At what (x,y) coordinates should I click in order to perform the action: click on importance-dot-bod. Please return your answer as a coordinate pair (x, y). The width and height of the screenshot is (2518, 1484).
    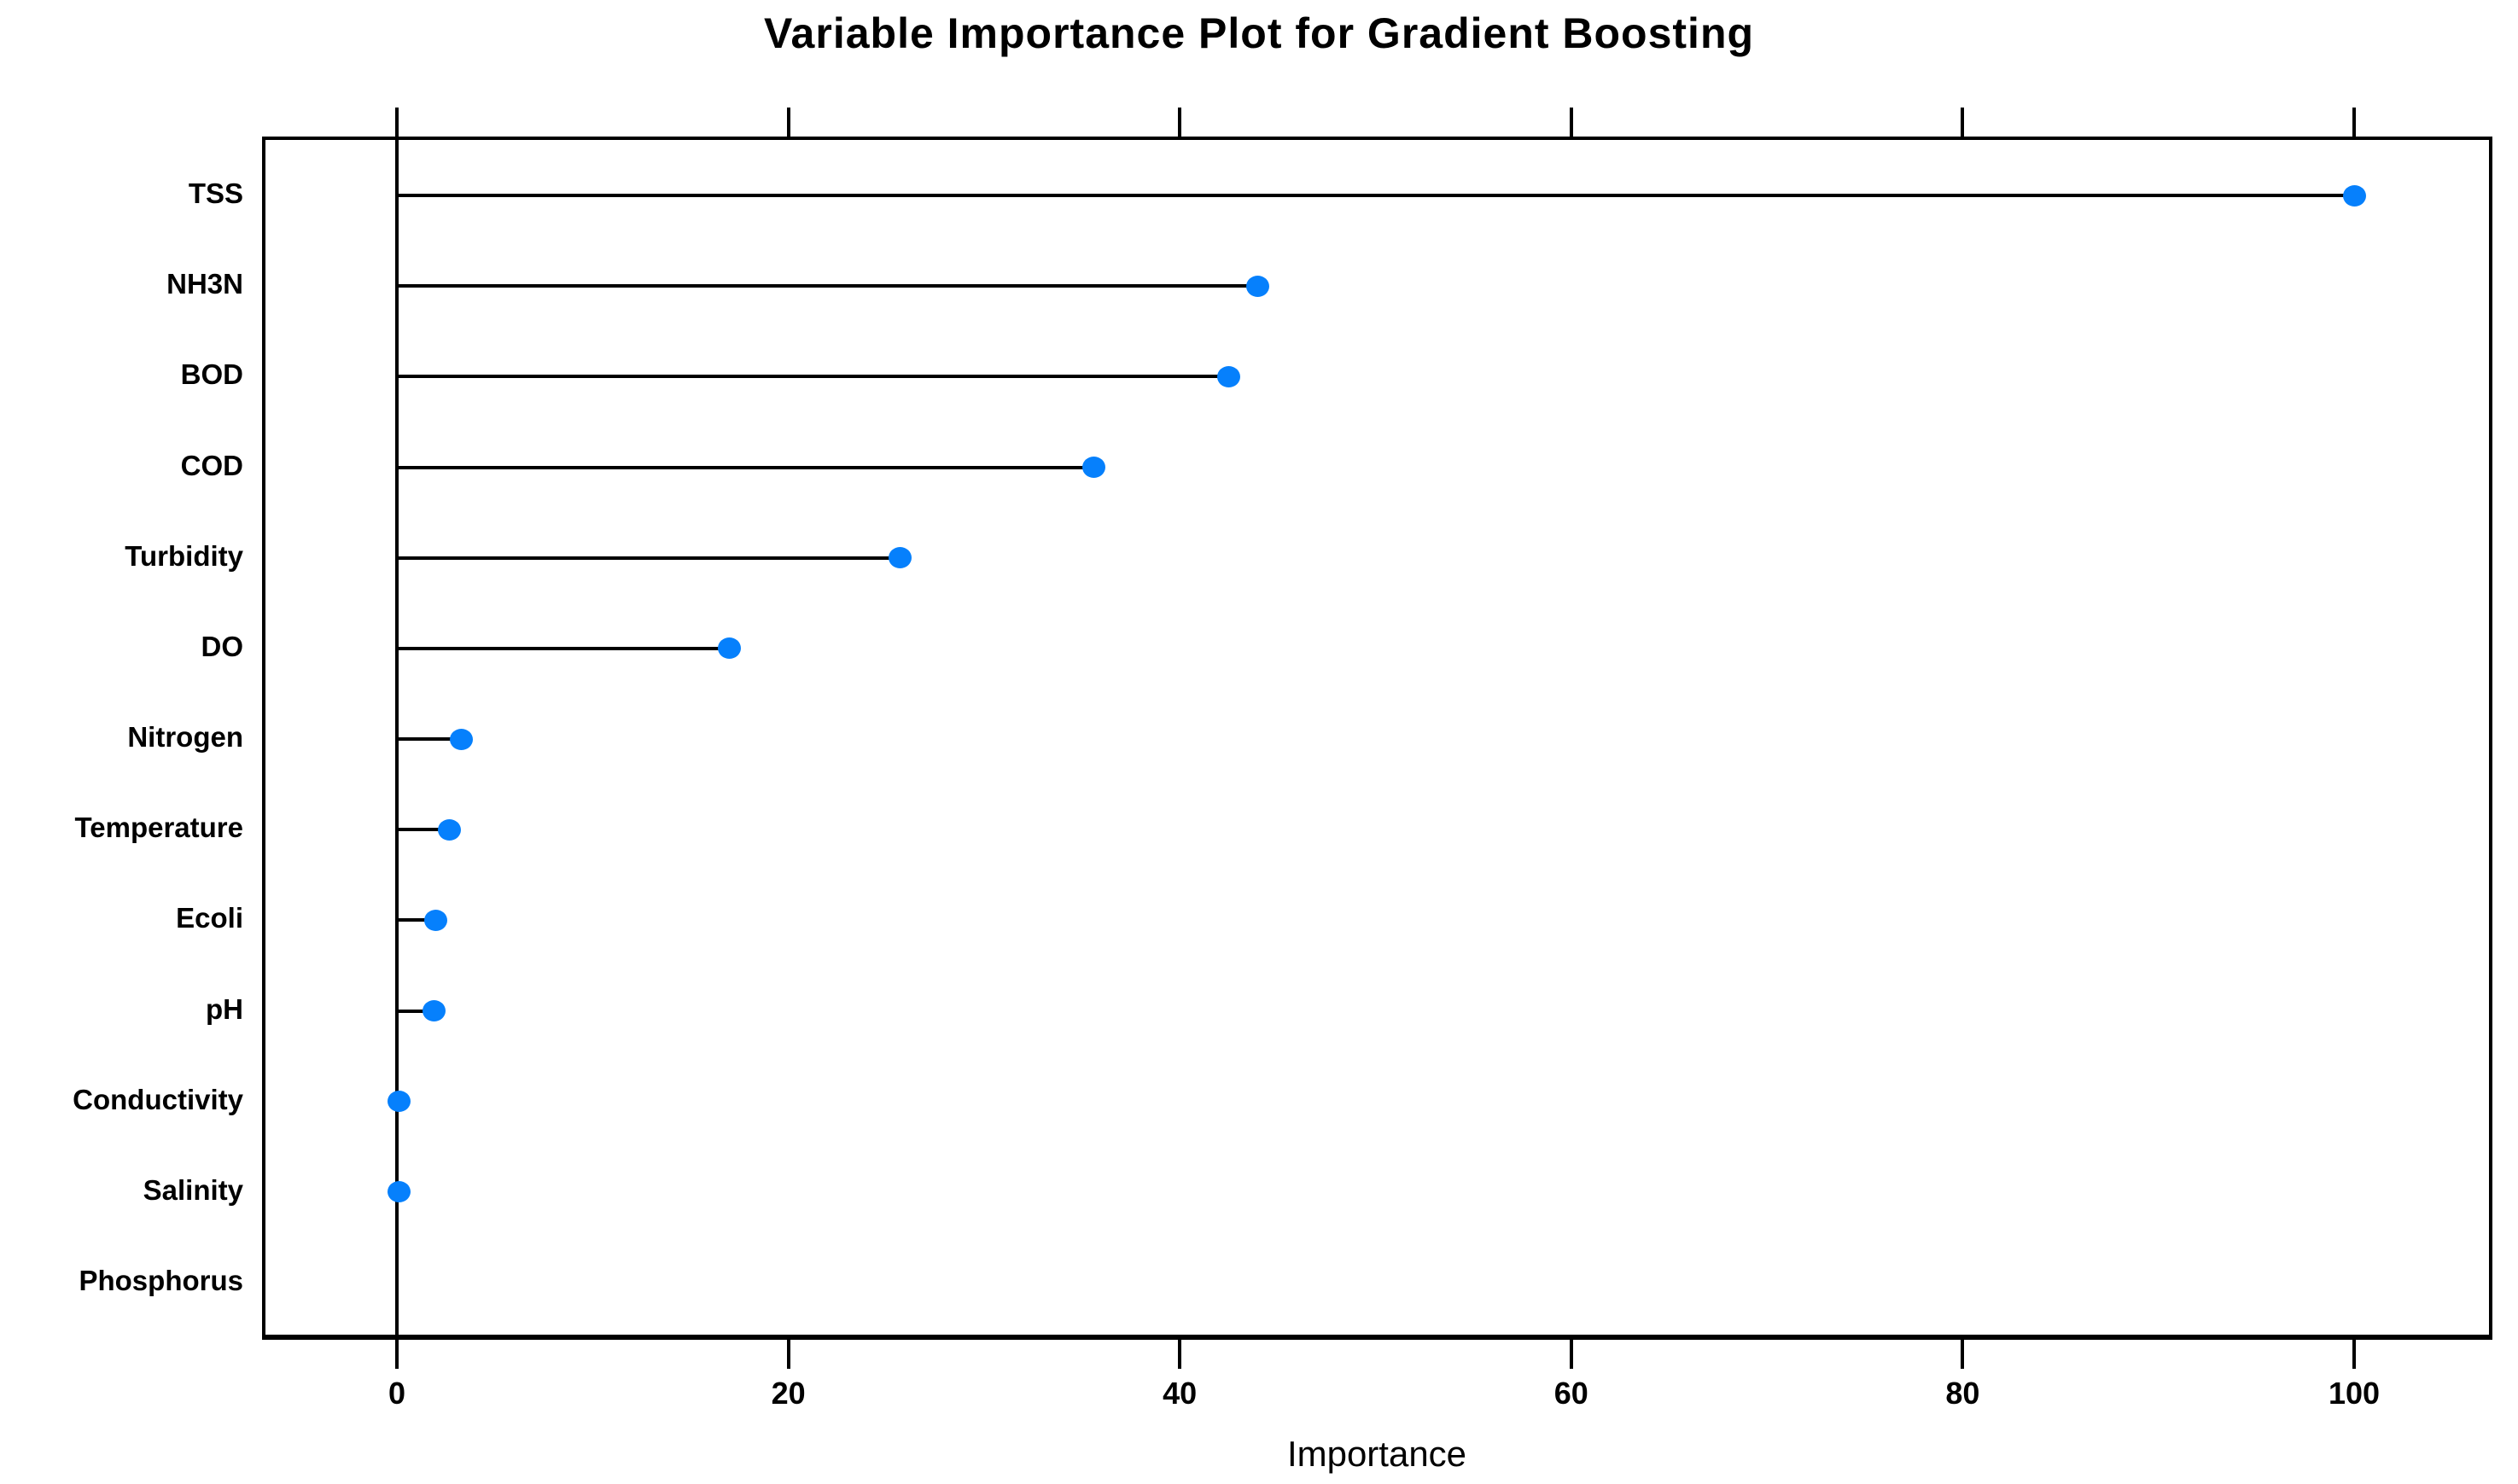
    Looking at the image, I should click on (1229, 376).